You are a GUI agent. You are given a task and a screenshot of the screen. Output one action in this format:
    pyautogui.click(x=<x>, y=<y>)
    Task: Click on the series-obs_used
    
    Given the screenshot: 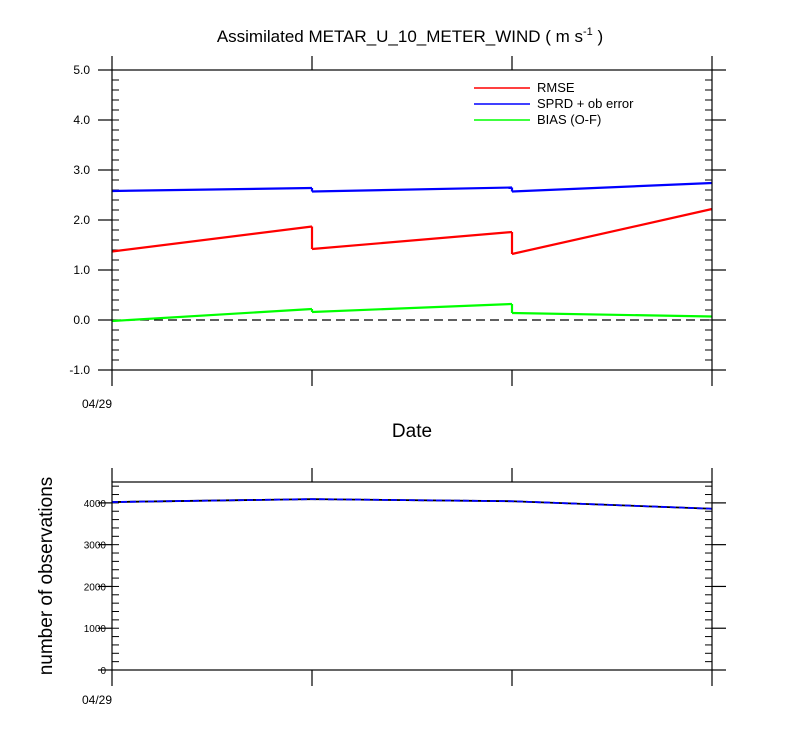 What is the action you would take?
    pyautogui.click(x=412, y=504)
    